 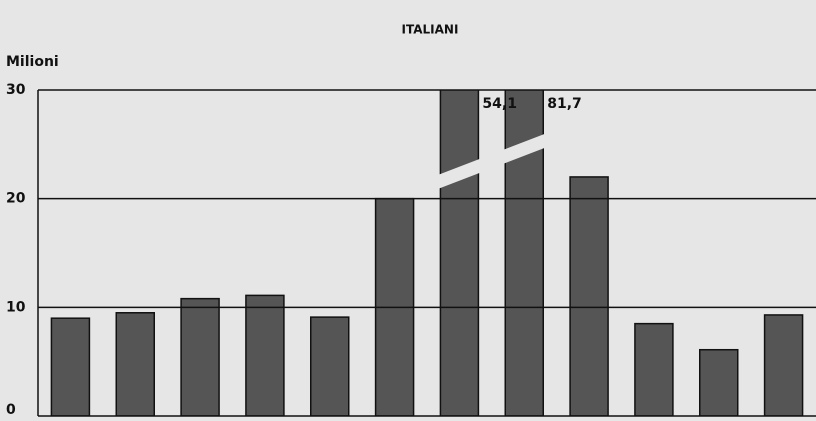 I want to click on y-tick-label: 10, so click(x=16, y=307).